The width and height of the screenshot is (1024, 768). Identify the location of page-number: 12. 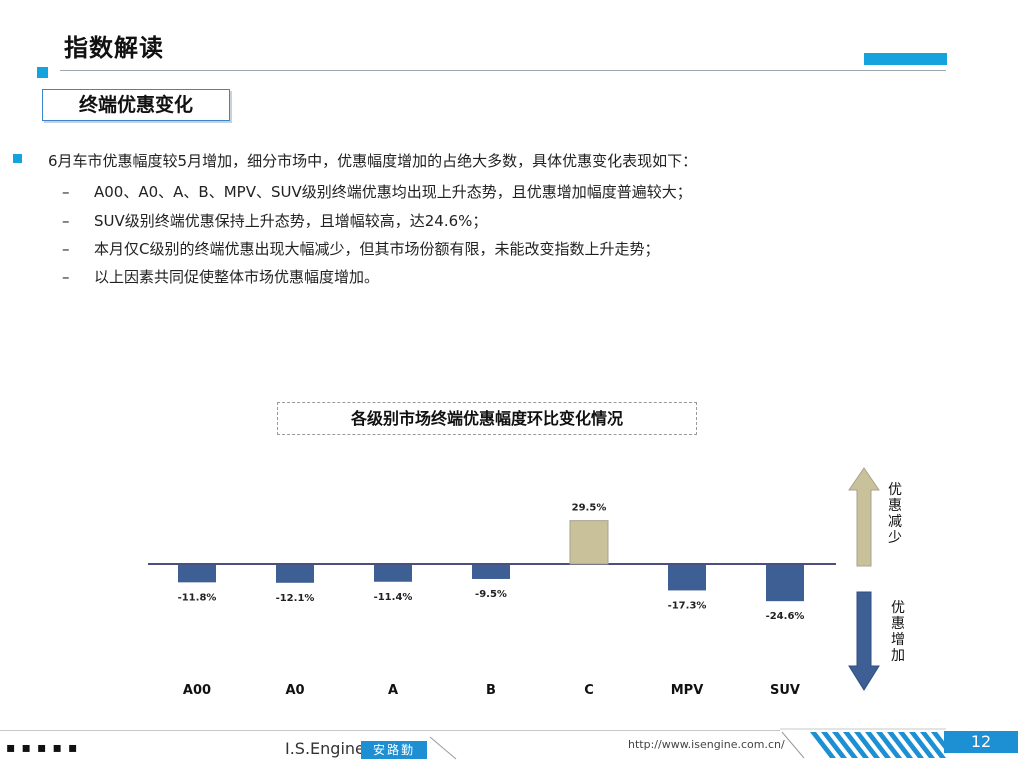
(981, 742).